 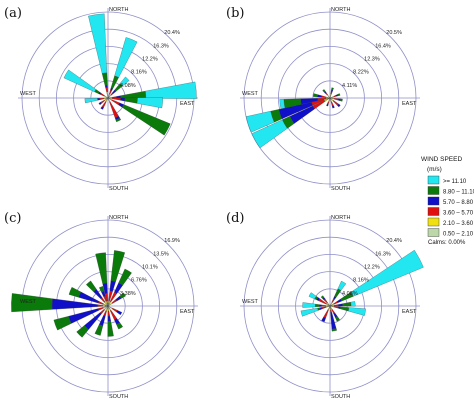 What do you see at coordinates (12, 218) in the screenshot?
I see `panel-label: (c)` at bounding box center [12, 218].